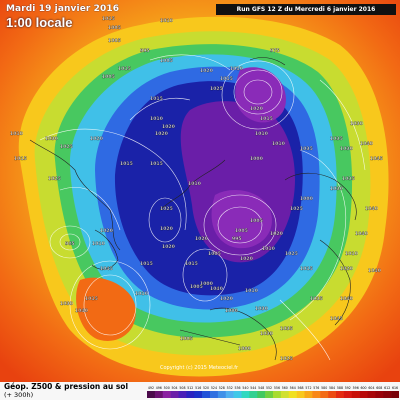 The image size is (400, 400). What do you see at coordinates (63, 9) in the screenshot?
I see `forecast-date: Mardi 19 janvier 2016` at bounding box center [63, 9].